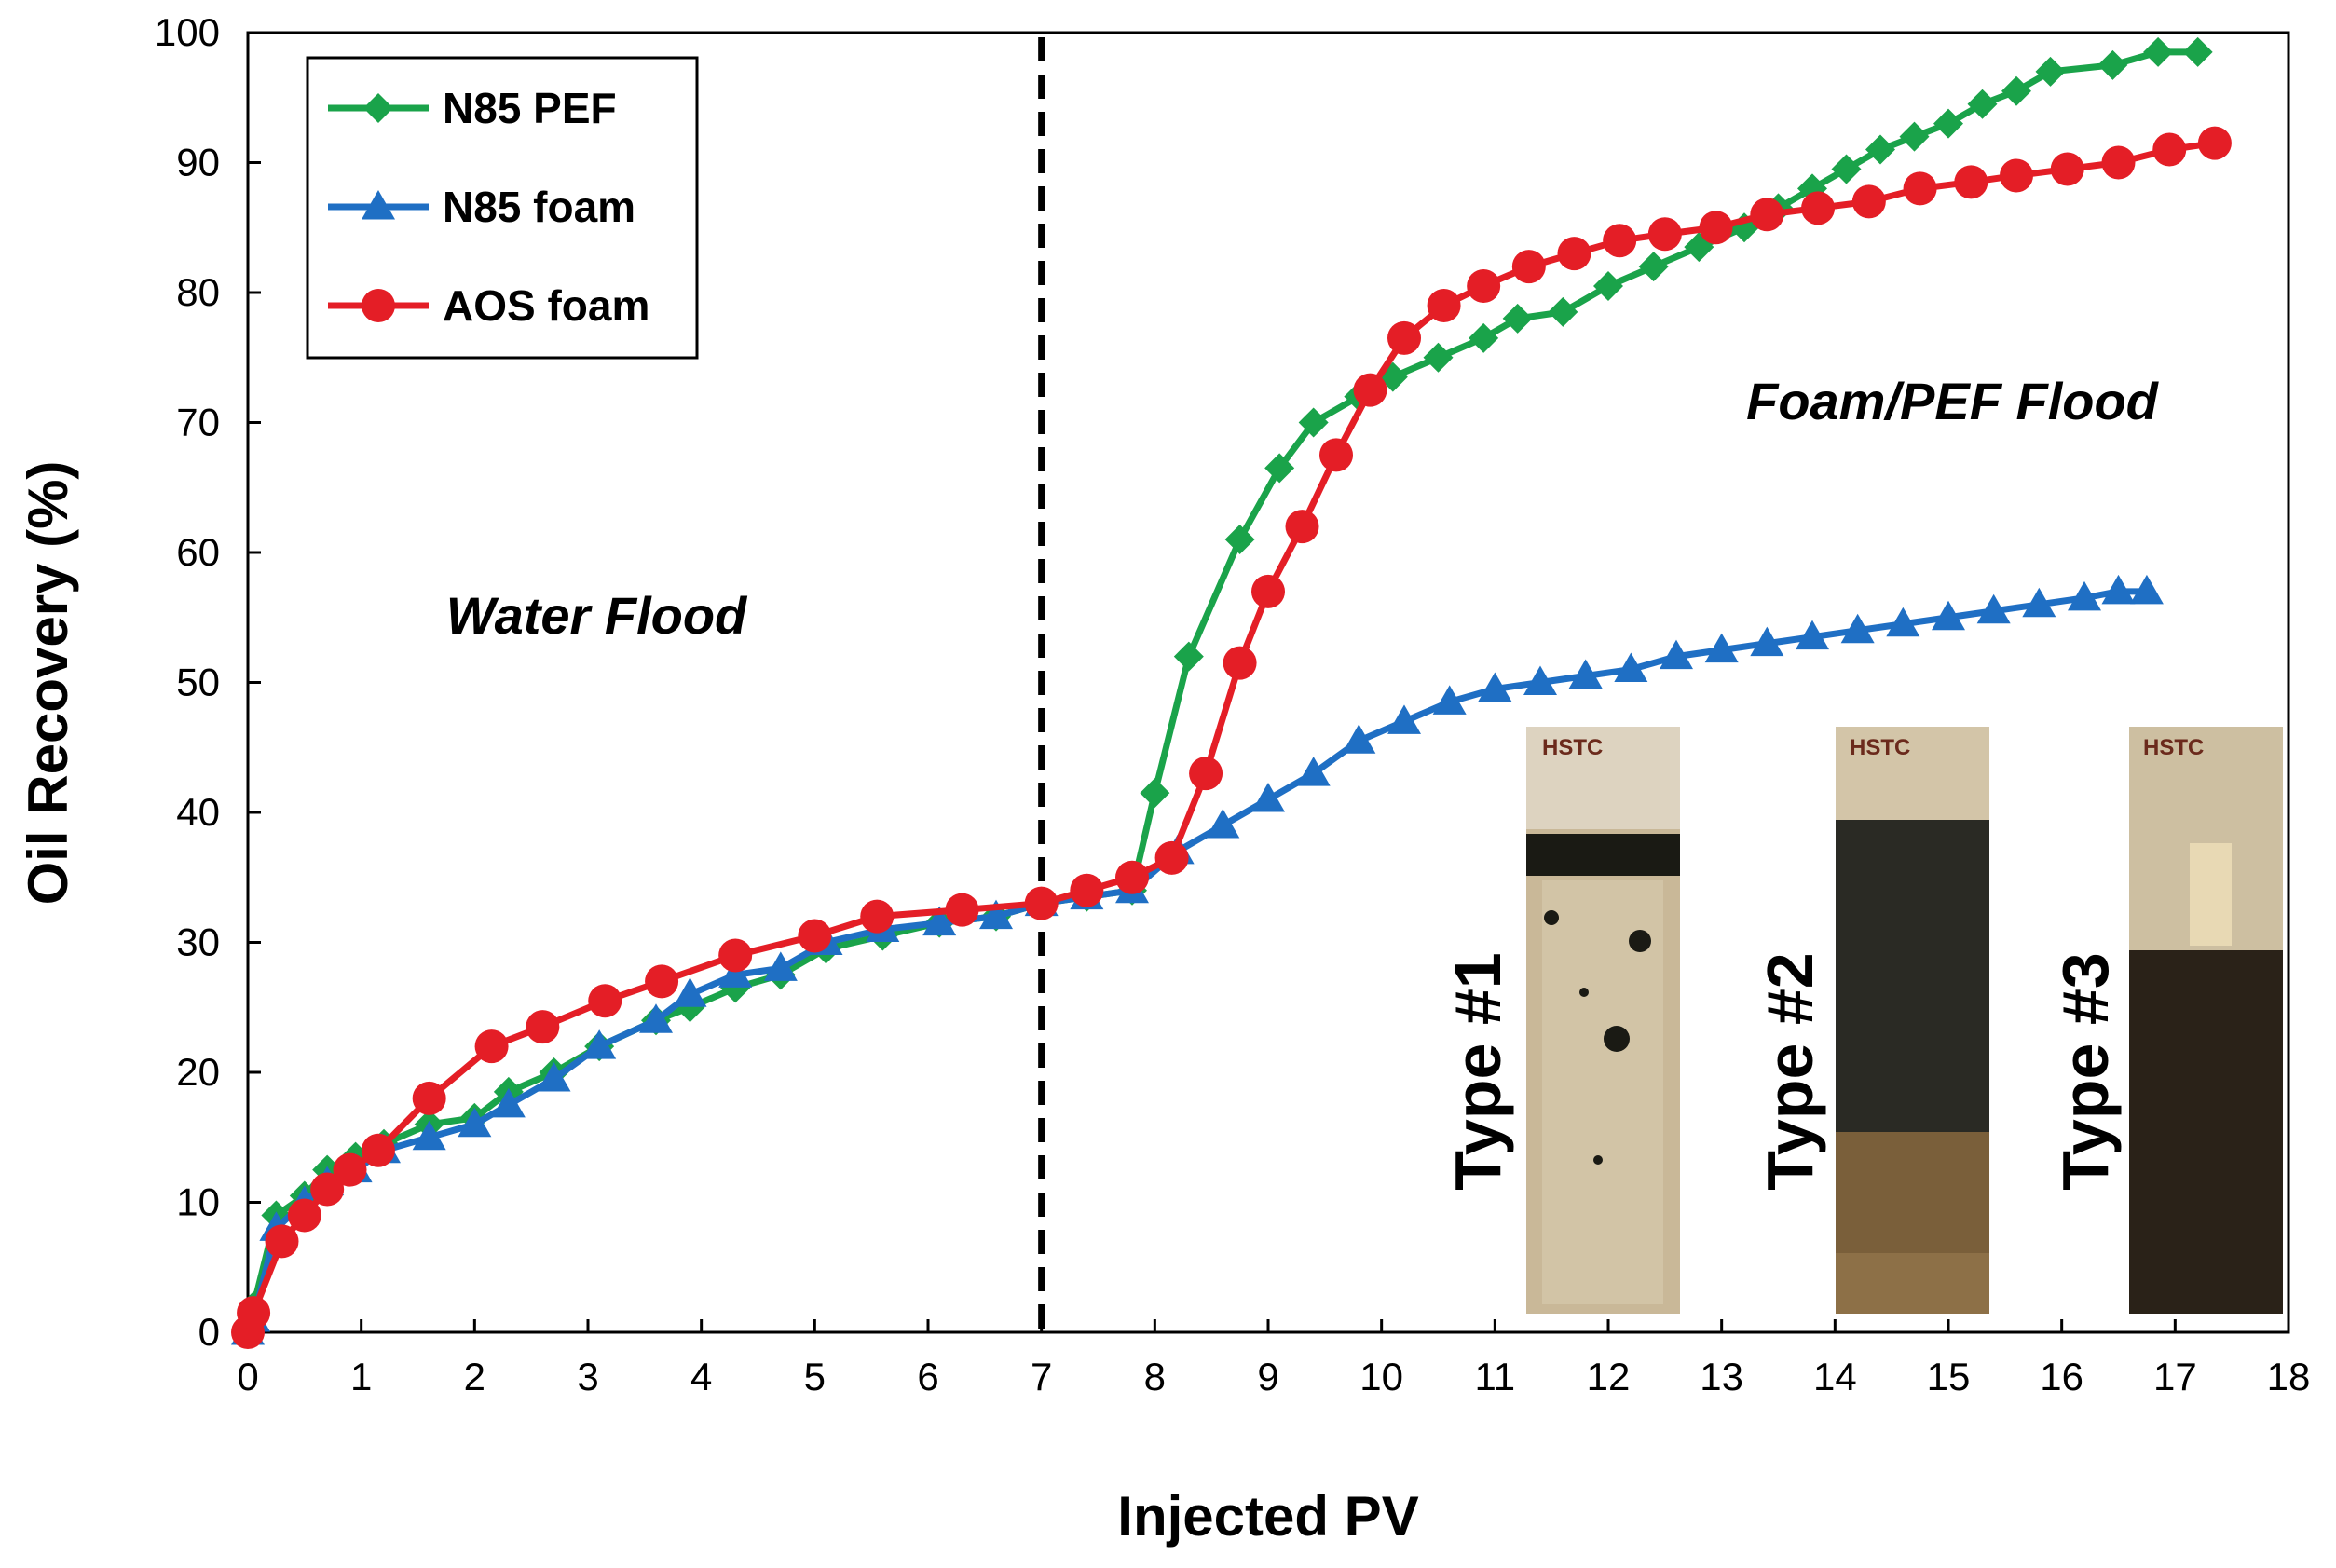 This screenshot has width=2336, height=1568. I want to click on y-tick-label: 50, so click(198, 682).